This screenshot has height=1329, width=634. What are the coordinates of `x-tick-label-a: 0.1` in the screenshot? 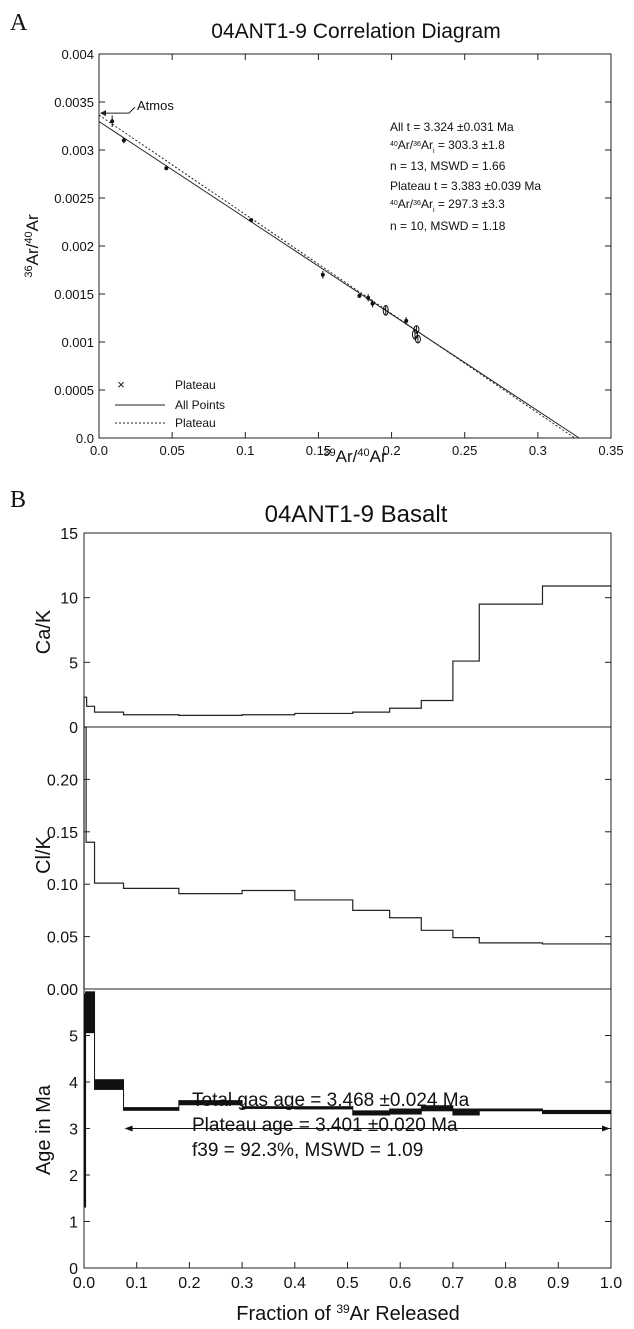 It's located at (245, 450).